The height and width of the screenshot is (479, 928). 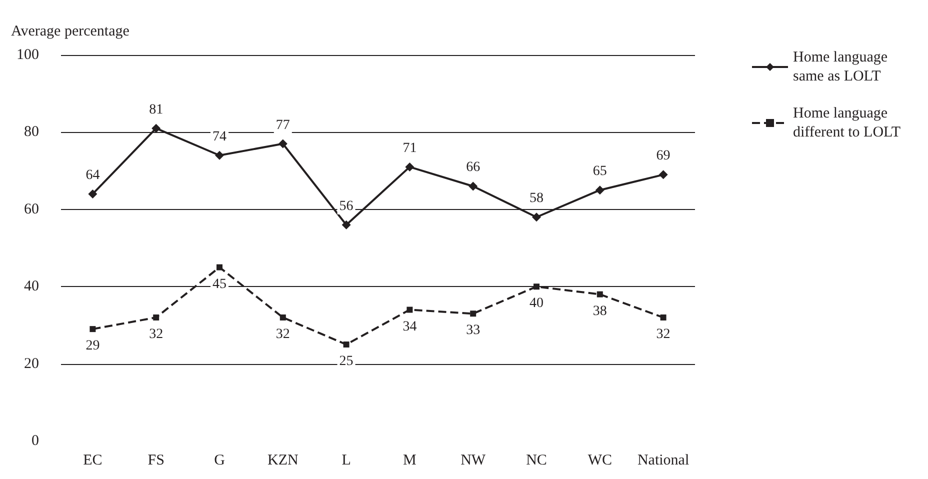 What do you see at coordinates (31, 209) in the screenshot?
I see `y-tick-label: 60` at bounding box center [31, 209].